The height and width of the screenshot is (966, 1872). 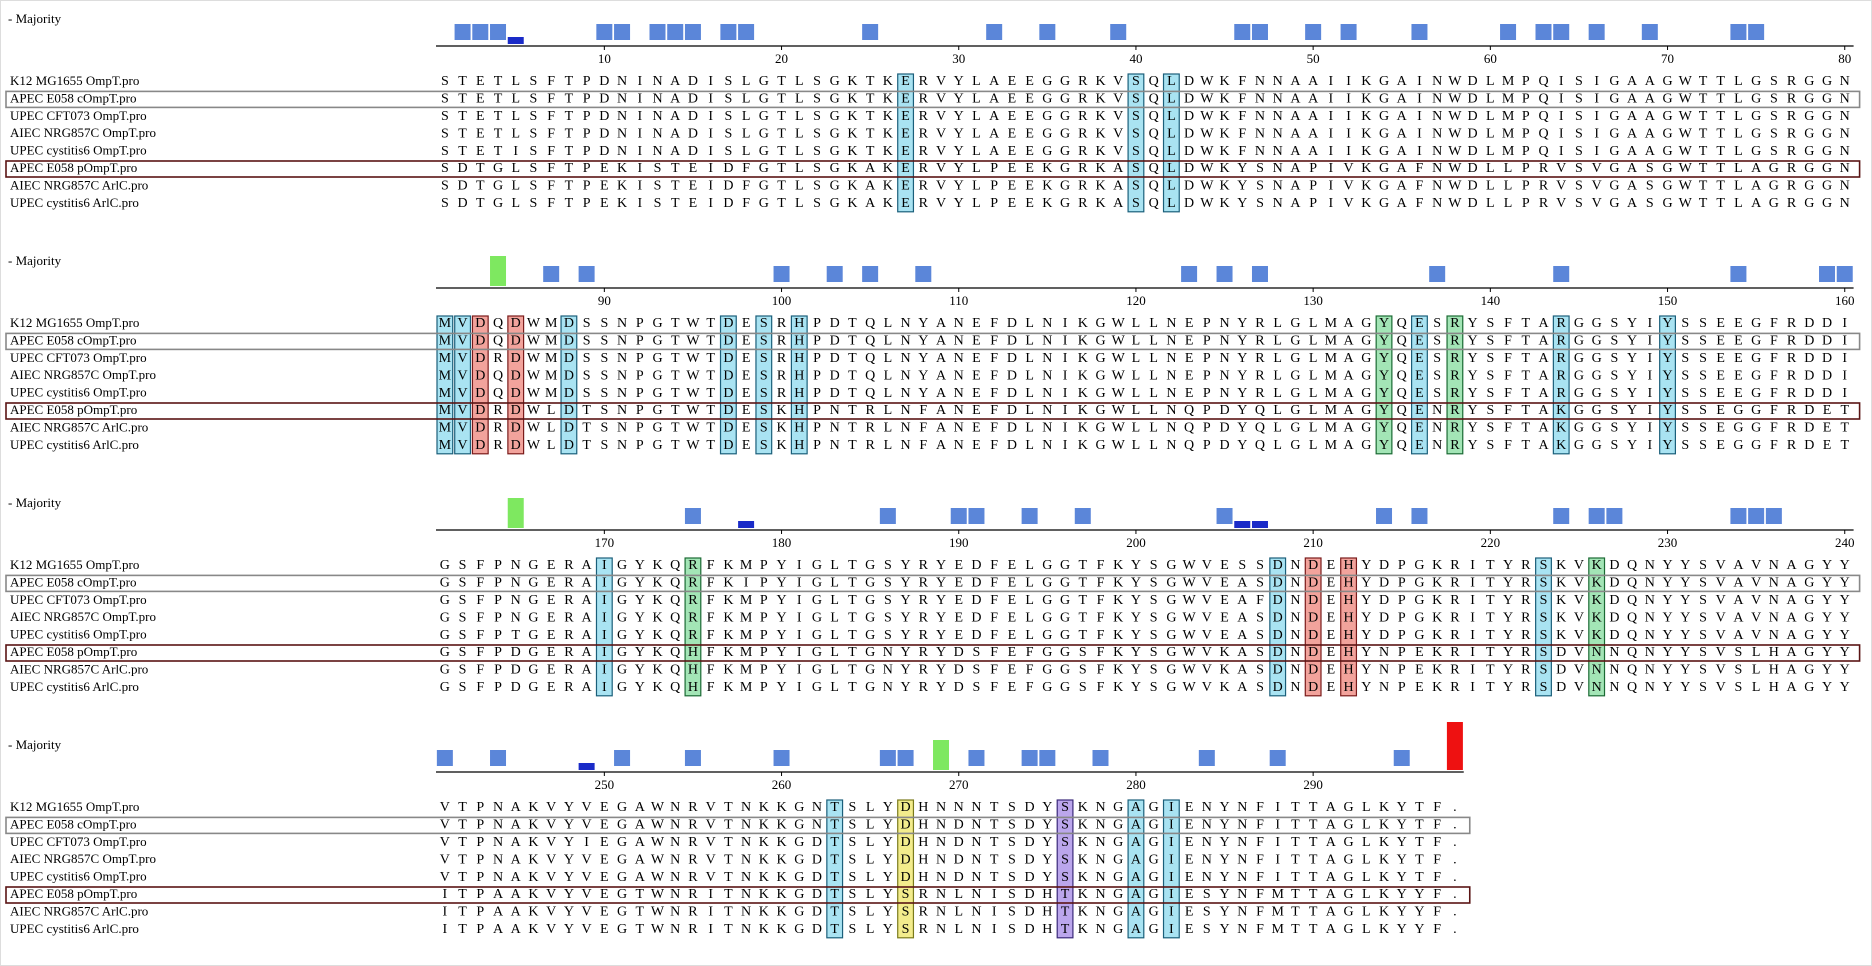 What do you see at coordinates (782, 300) in the screenshot?
I see `ruler-label: 100` at bounding box center [782, 300].